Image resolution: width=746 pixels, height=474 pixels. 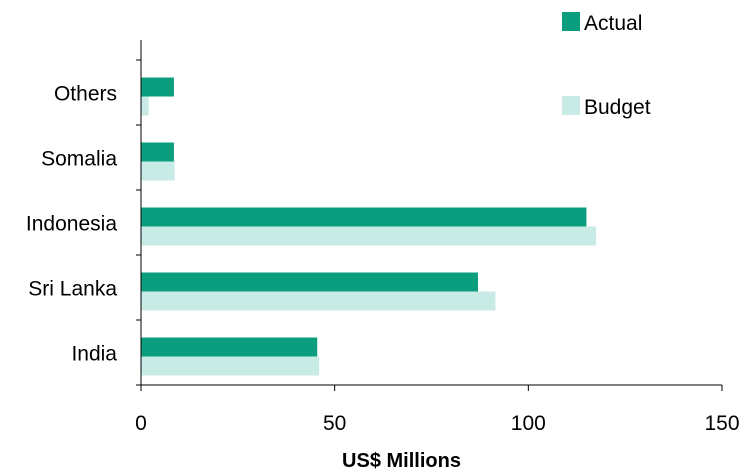 I want to click on x-tick-label-0: 0, so click(x=141, y=423).